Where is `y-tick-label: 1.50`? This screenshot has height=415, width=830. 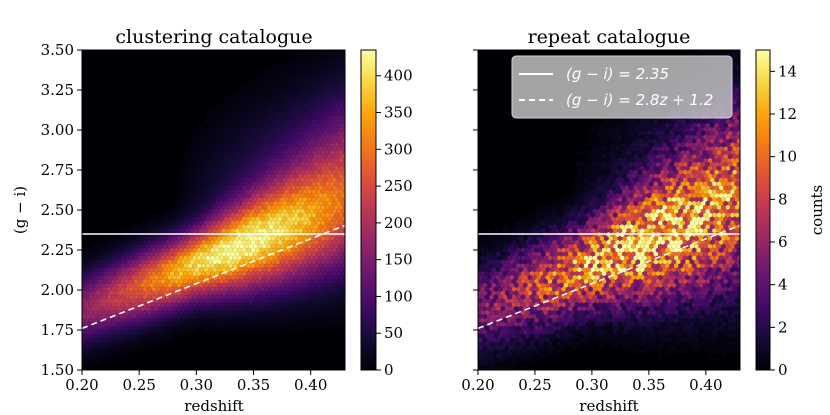 y-tick-label: 1.50 is located at coordinates (57, 370).